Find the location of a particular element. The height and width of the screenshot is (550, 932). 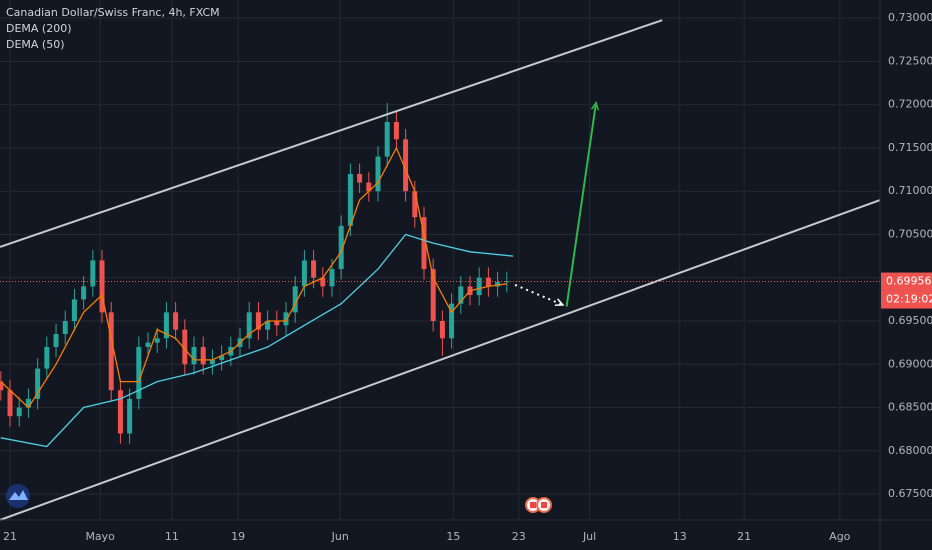

x-tick-label: 15 is located at coordinates (453, 536).